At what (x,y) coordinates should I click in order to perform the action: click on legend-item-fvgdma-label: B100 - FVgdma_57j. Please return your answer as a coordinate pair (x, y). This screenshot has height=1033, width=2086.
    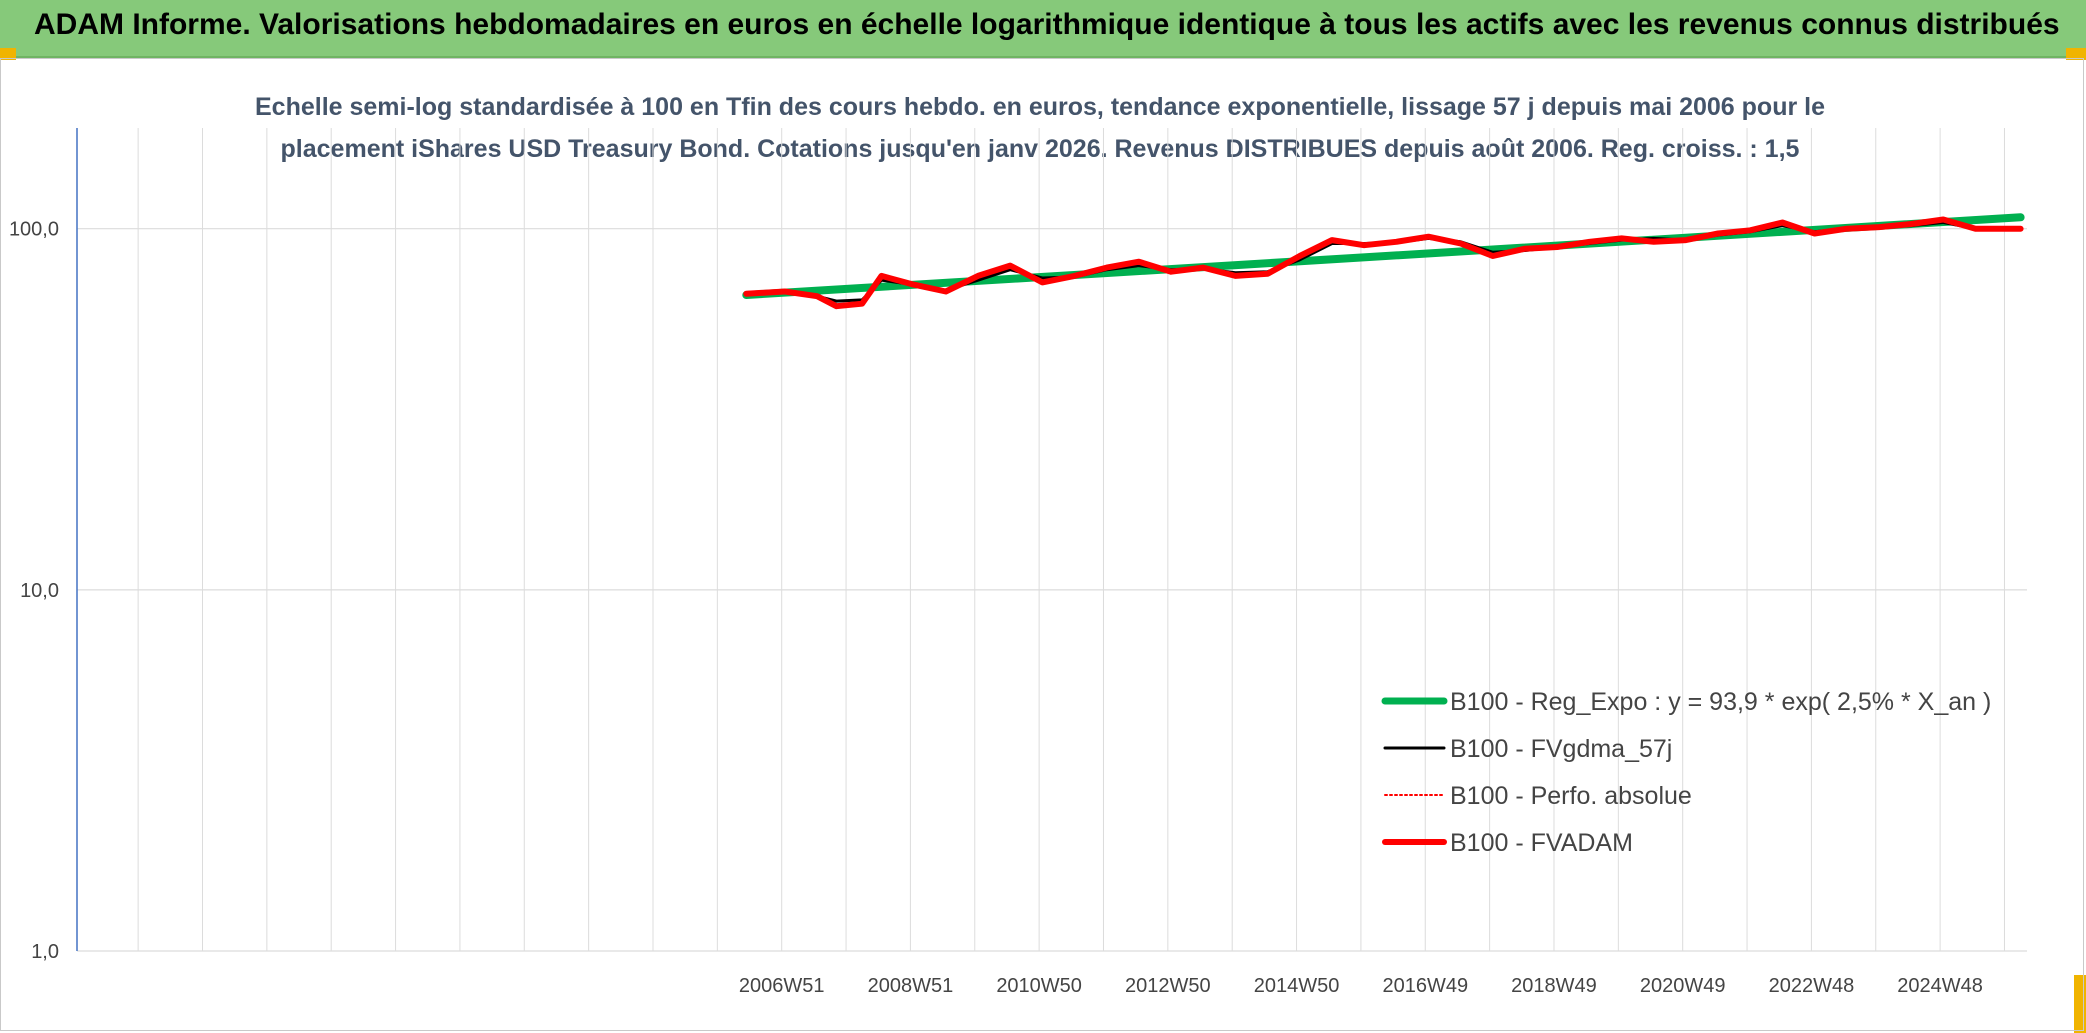
    Looking at the image, I should click on (1561, 749).